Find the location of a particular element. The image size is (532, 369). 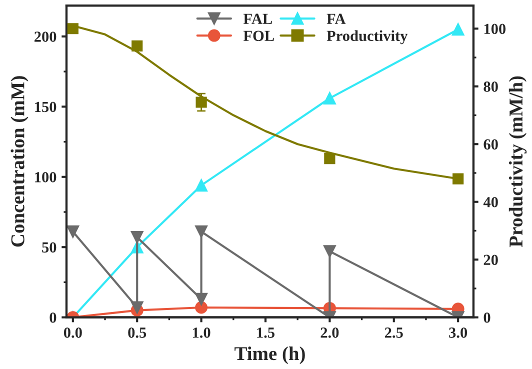

x-tick-label: 2.0 is located at coordinates (329, 333).